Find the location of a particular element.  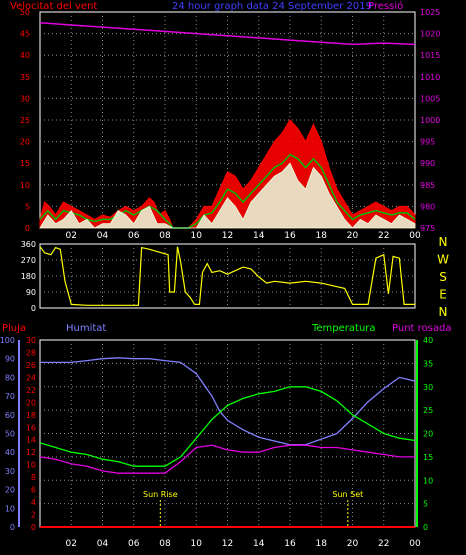

wind-y-tick-label: 50 is located at coordinates (25, 12).